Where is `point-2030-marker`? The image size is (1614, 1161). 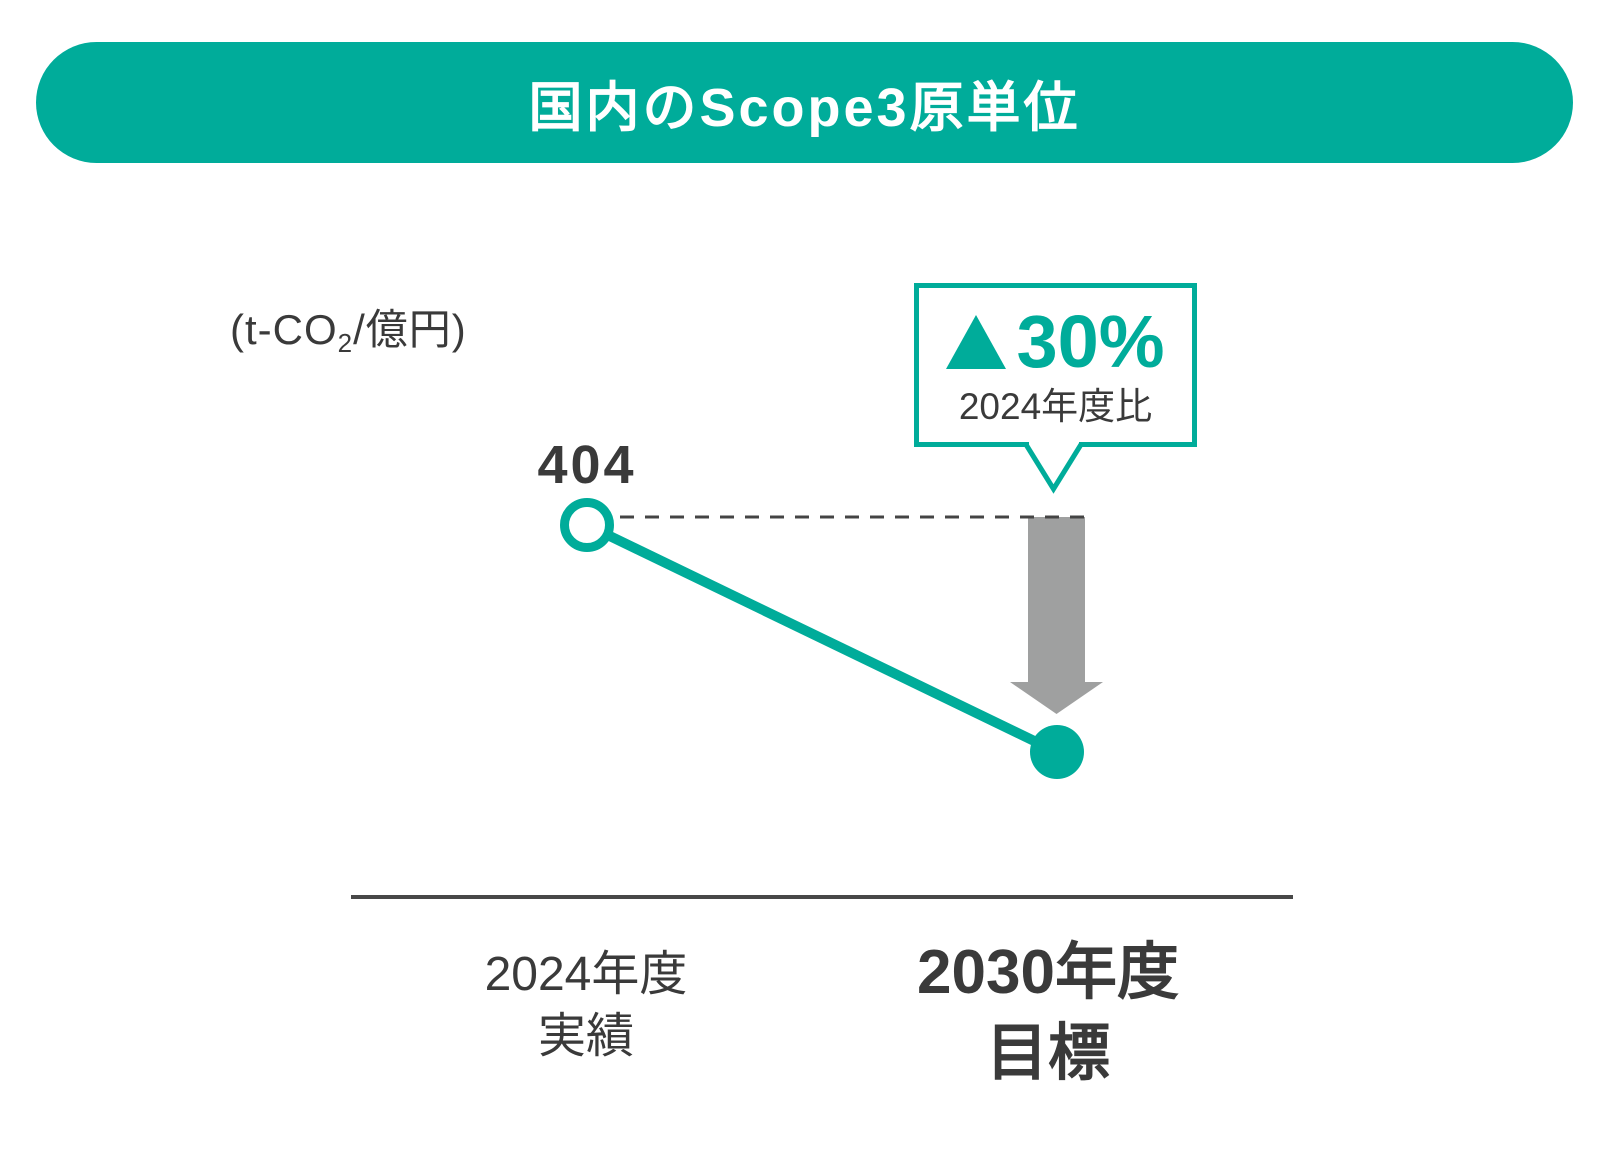
point-2030-marker is located at coordinates (1057, 752).